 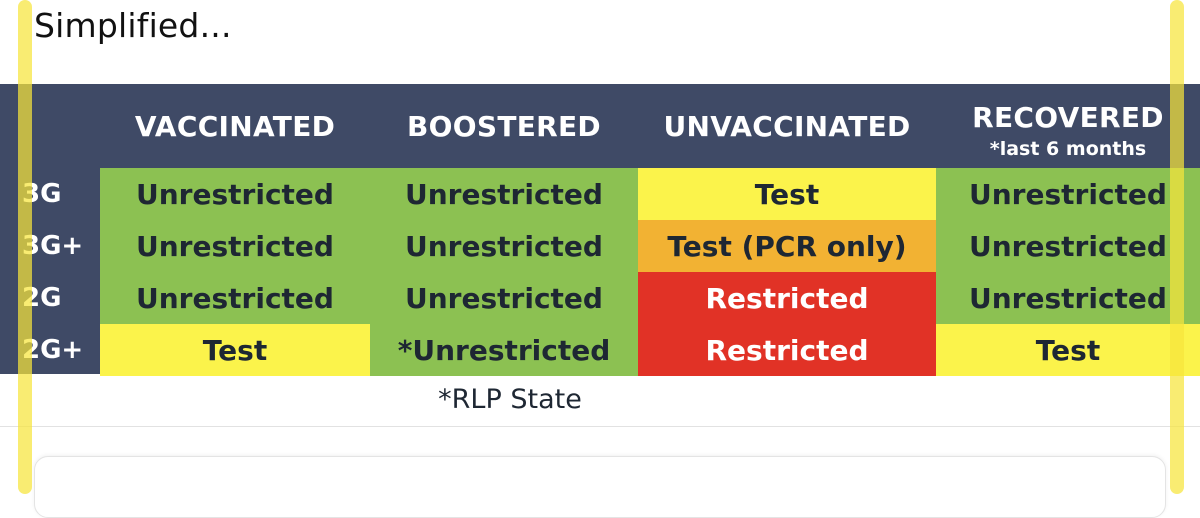 What do you see at coordinates (1177, 247) in the screenshot?
I see `highlighter-mark-right` at bounding box center [1177, 247].